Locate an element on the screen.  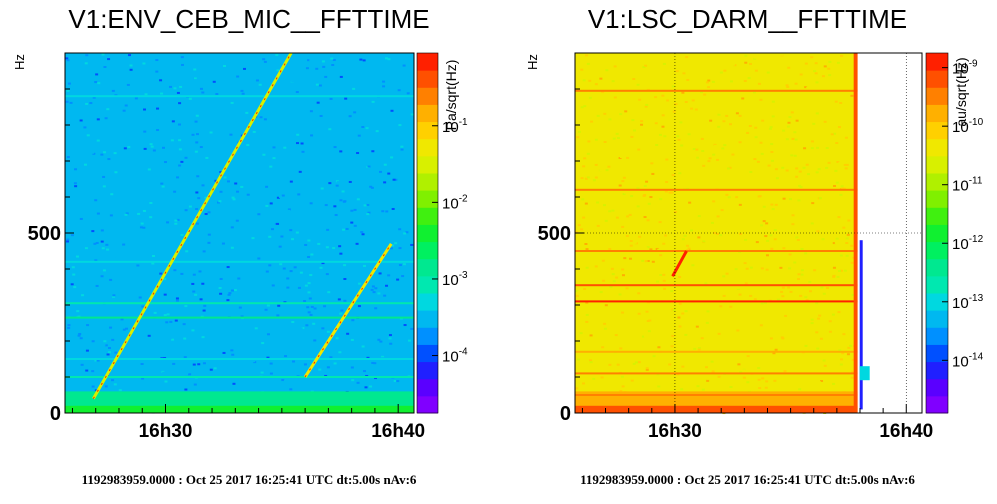
colorbar-tick-label: 10⁻² is located at coordinates (455, 202).